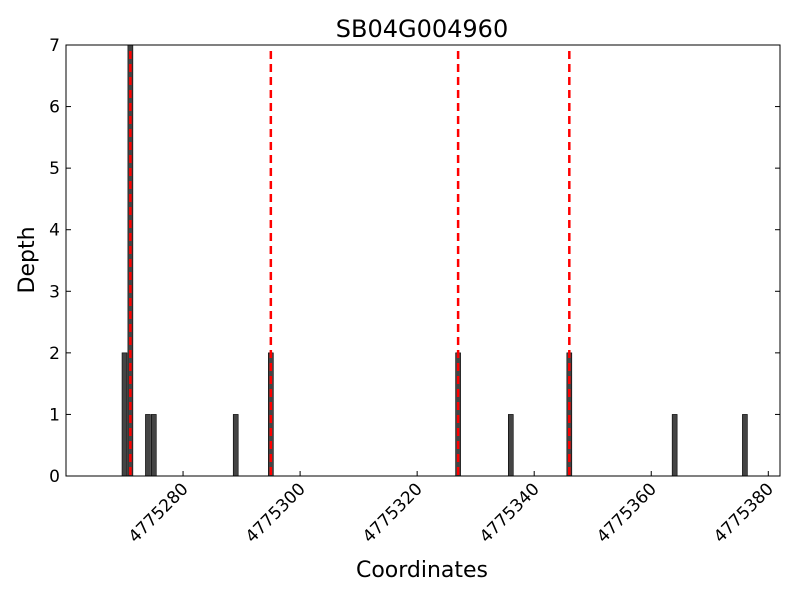  Describe the element at coordinates (627, 513) in the screenshot. I see `x-tick-label-4: 4775360` at that location.